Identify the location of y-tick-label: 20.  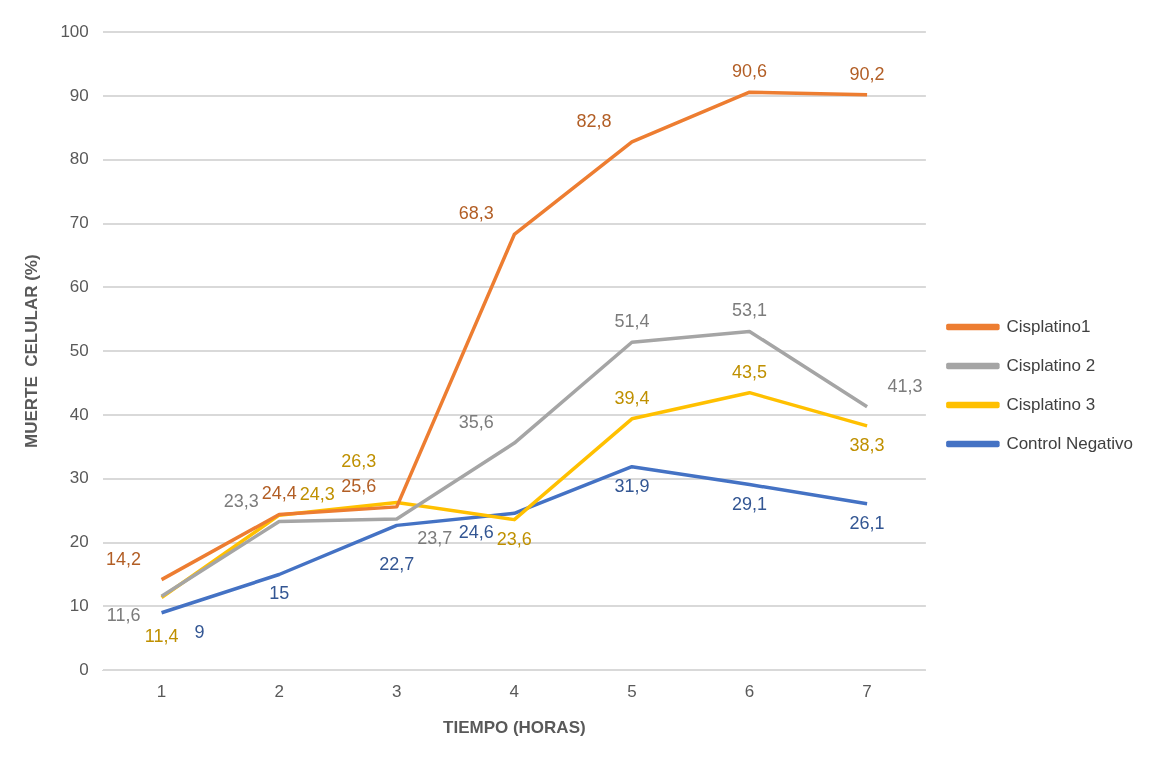
(79, 542).